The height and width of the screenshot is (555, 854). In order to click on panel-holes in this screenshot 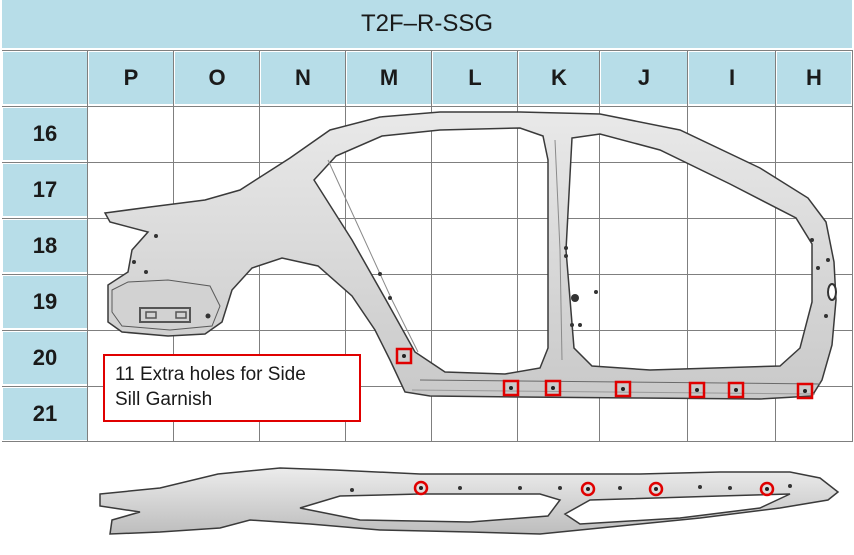, I will do `click(481, 280)`.